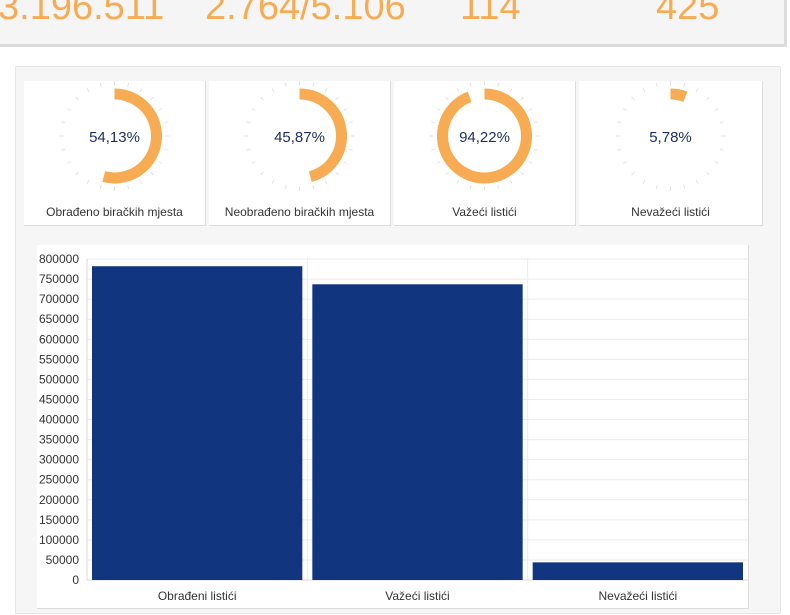  I want to click on y-tick-label: 550000, so click(59, 359).